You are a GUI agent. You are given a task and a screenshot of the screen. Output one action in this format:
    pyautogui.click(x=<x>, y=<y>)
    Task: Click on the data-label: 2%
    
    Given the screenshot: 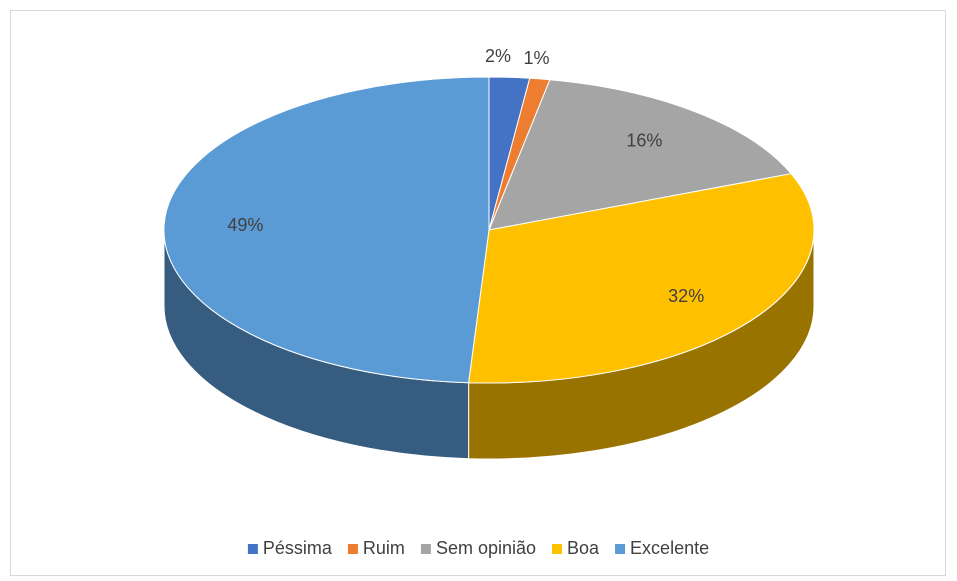 What is the action you would take?
    pyautogui.click(x=498, y=56)
    